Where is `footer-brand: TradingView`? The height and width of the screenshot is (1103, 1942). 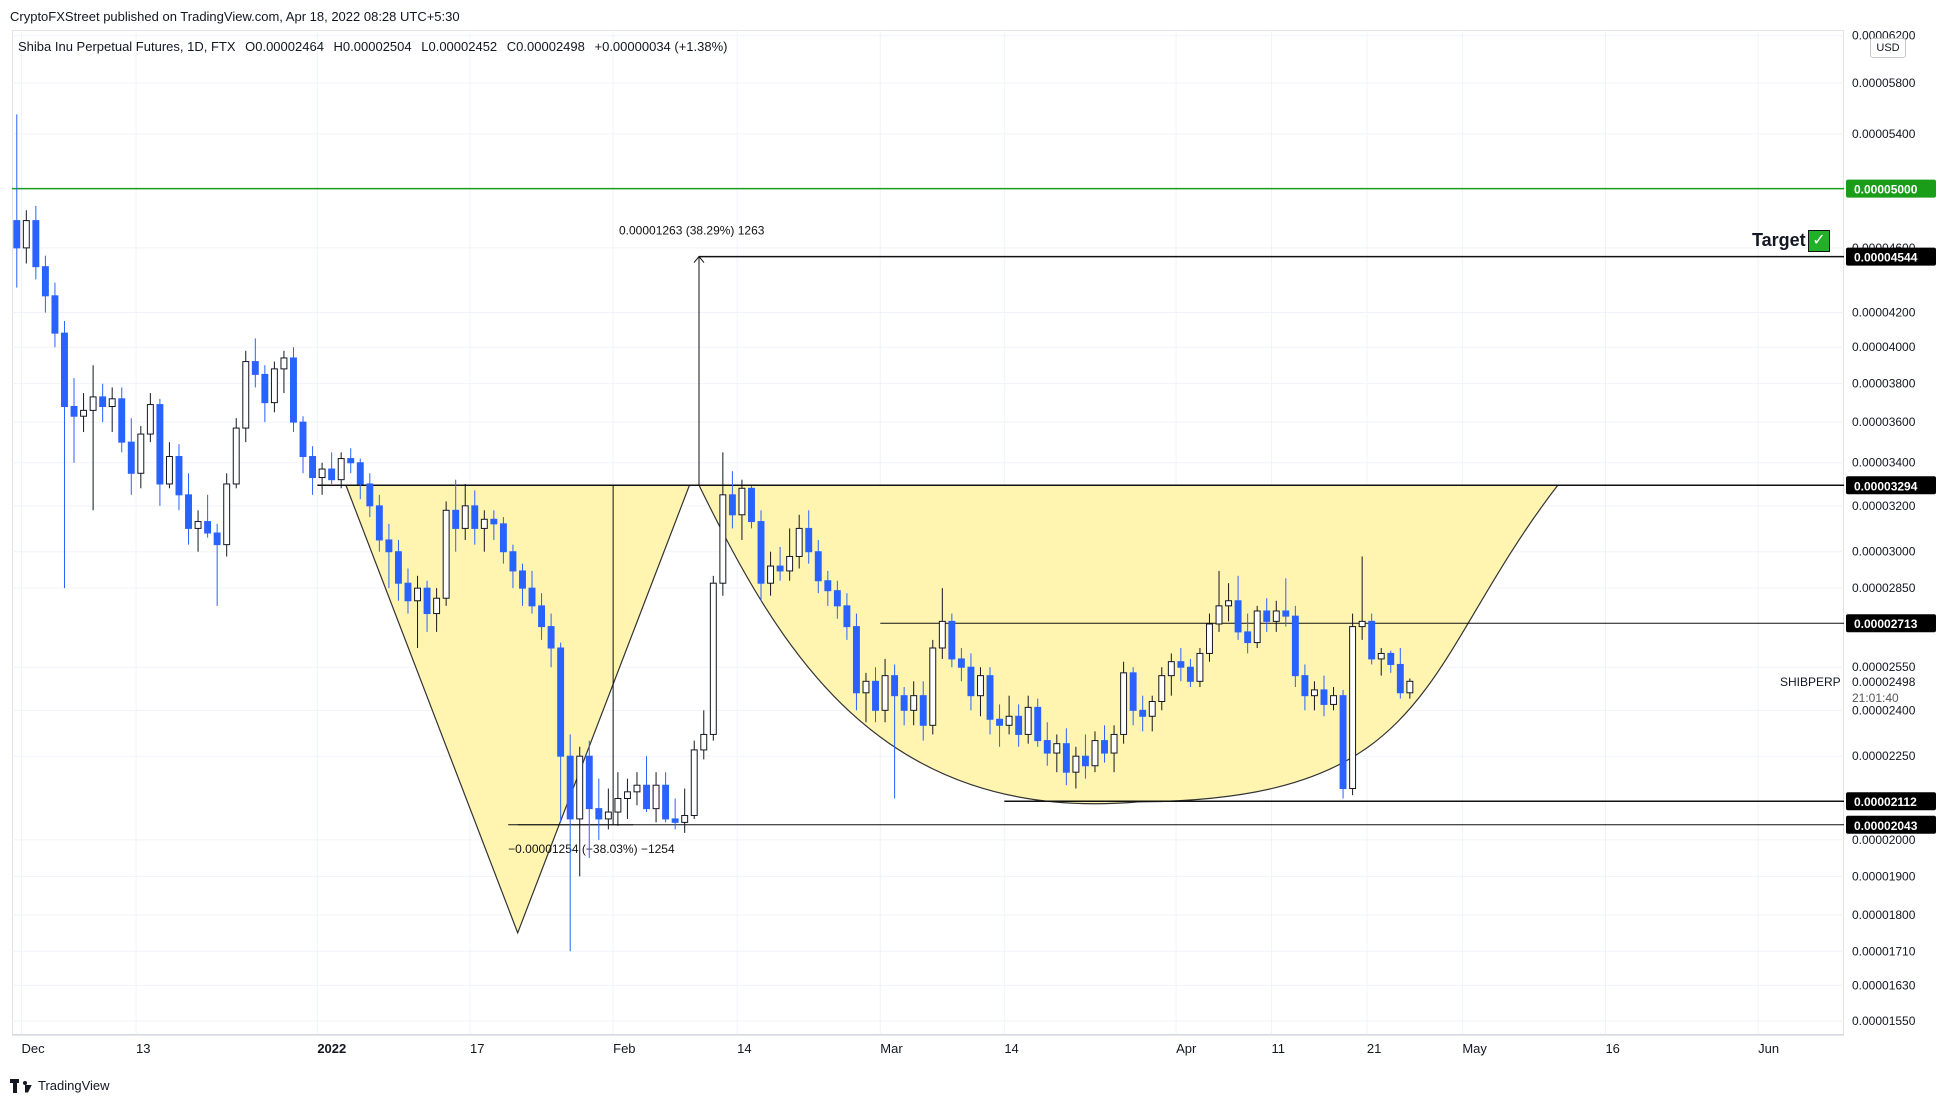 footer-brand: TradingView is located at coordinates (74, 1085).